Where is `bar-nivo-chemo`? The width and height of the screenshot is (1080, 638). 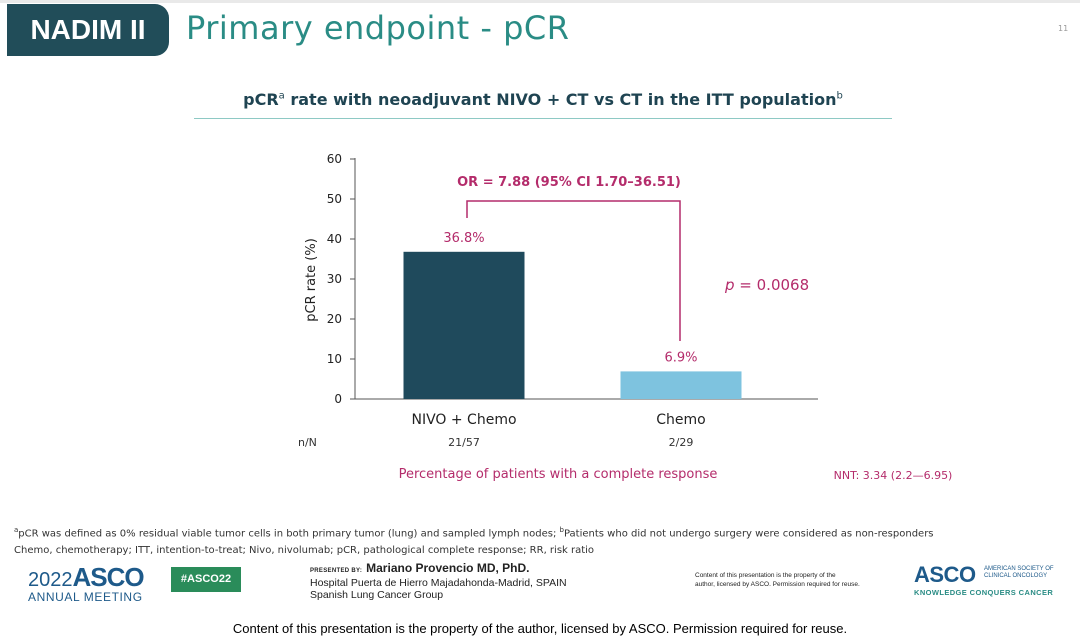 bar-nivo-chemo is located at coordinates (464, 325).